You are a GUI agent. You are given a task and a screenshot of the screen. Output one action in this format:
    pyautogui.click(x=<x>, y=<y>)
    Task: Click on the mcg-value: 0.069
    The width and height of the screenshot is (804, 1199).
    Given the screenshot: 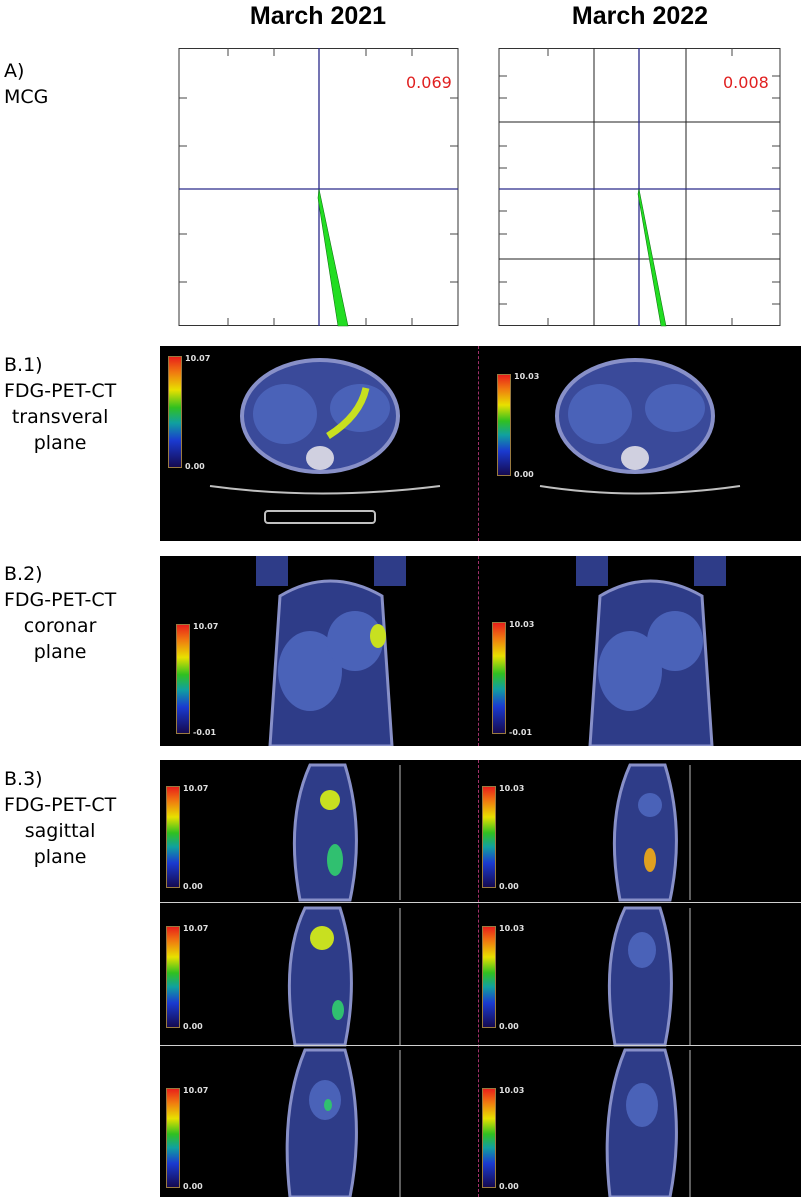 What is the action you would take?
    pyautogui.click(x=429, y=82)
    